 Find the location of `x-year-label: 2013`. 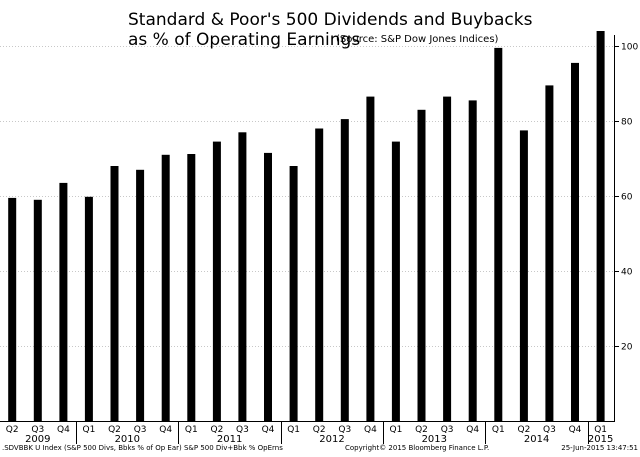

x-year-label: 2013 is located at coordinates (434, 439).